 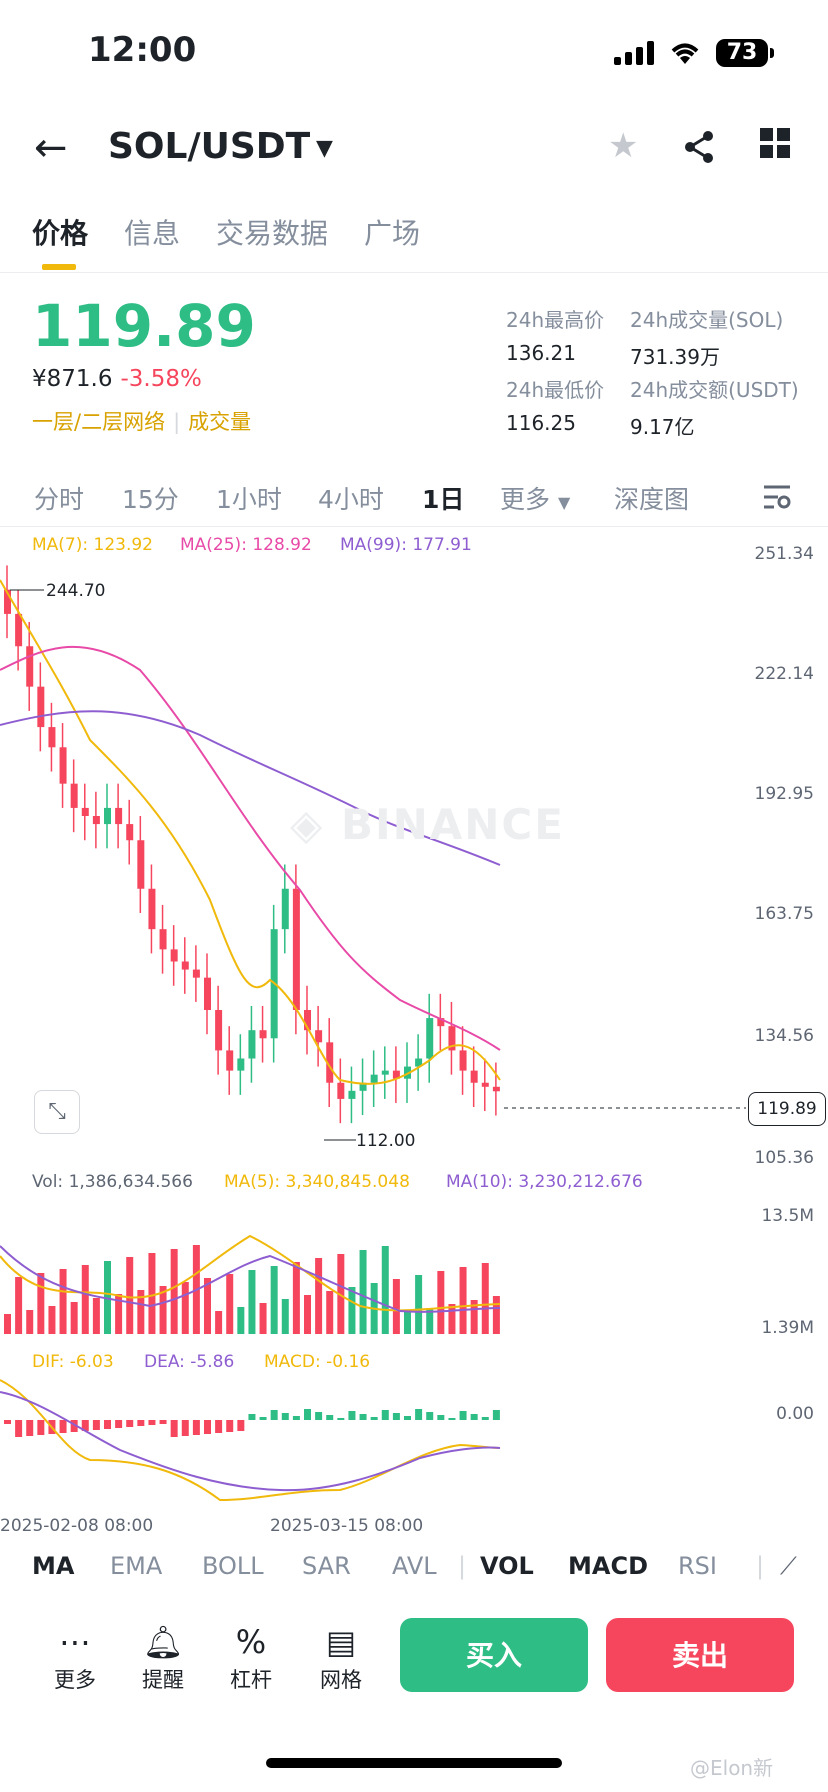 I want to click on bottom-more: ⋯ 更多, so click(x=75, y=1657).